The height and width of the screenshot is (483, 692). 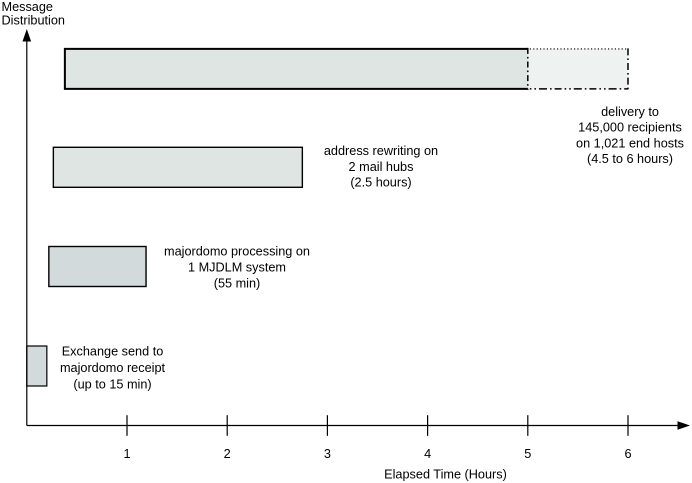 What do you see at coordinates (237, 268) in the screenshot?
I see `bar-majordomo-processing-label-line-2: 1 MJDLM system` at bounding box center [237, 268].